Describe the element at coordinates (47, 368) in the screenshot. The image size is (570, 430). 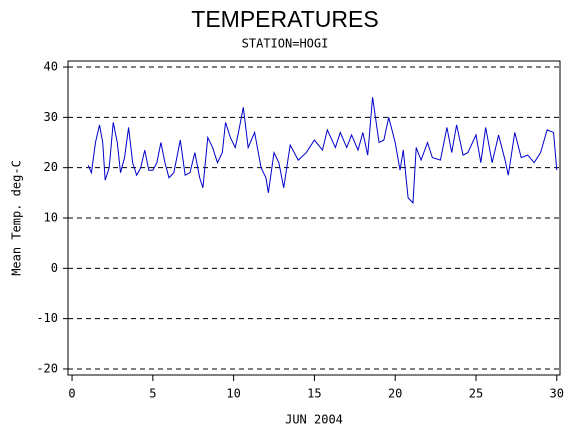
I see `y-tick-label: -20` at that location.